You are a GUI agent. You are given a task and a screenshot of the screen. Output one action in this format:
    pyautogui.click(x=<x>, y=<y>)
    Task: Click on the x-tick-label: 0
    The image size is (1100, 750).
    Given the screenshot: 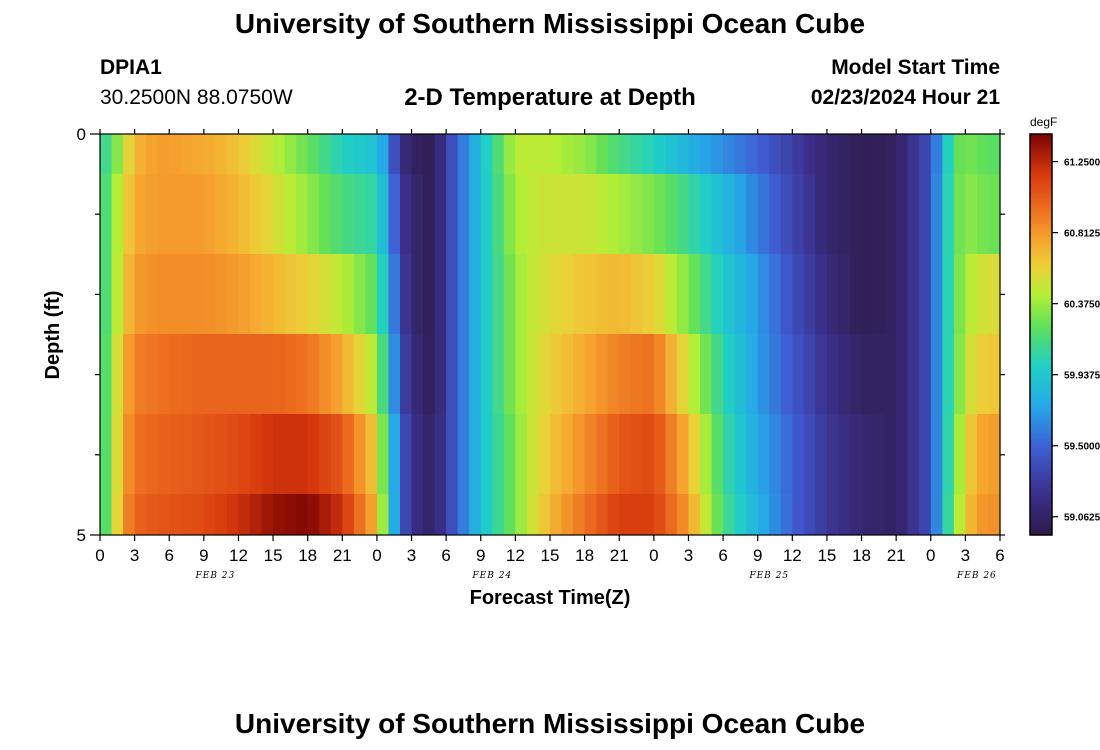 What is the action you would take?
    pyautogui.click(x=376, y=555)
    